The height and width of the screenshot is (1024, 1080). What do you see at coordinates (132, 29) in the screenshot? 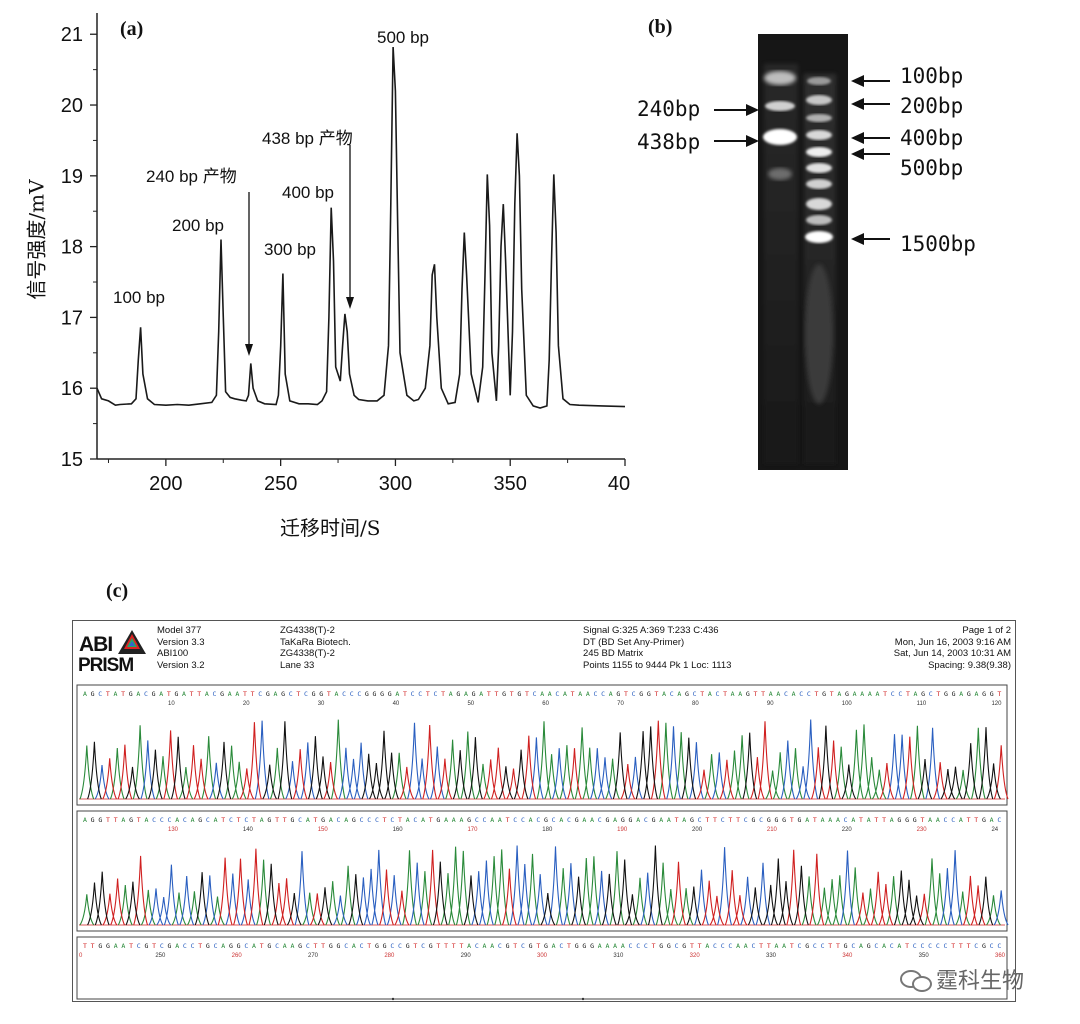
I see `panel-a-label: (a)` at bounding box center [132, 29].